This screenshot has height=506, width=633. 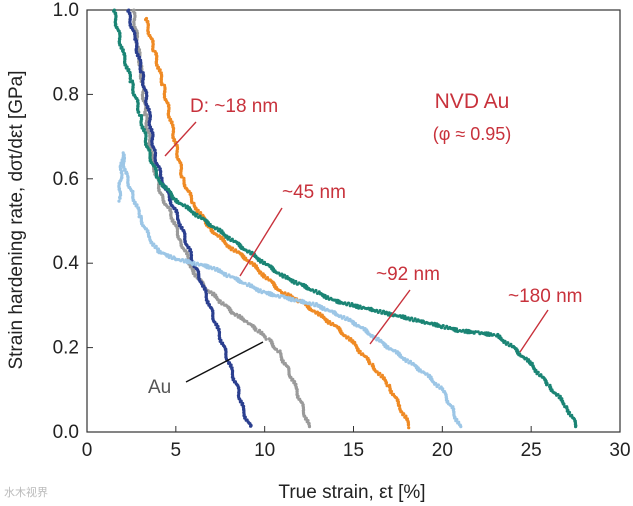 I want to click on x-tick-label: 10, so click(x=264, y=450).